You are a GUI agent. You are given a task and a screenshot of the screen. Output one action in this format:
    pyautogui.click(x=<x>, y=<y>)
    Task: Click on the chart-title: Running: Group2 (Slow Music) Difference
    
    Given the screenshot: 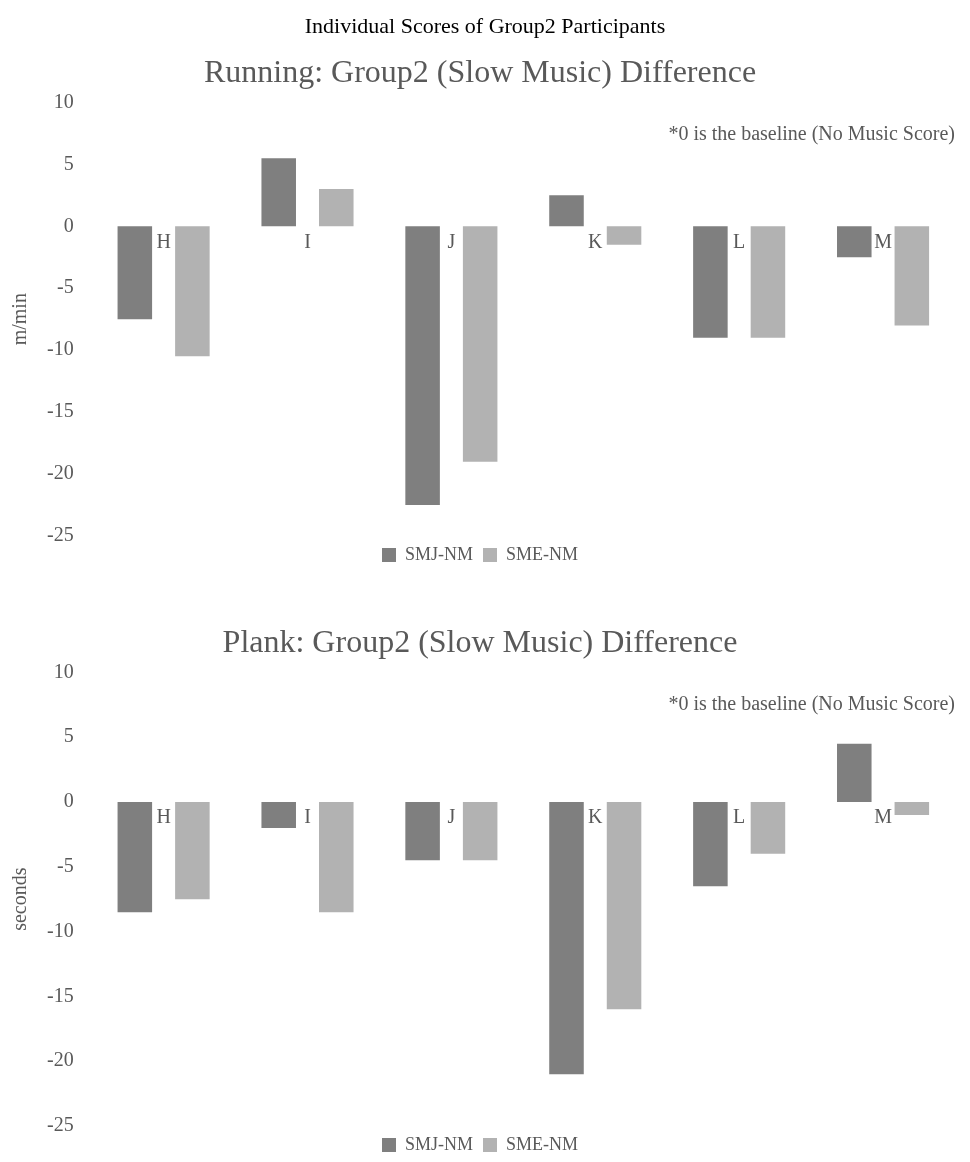 What is the action you would take?
    pyautogui.click(x=480, y=70)
    